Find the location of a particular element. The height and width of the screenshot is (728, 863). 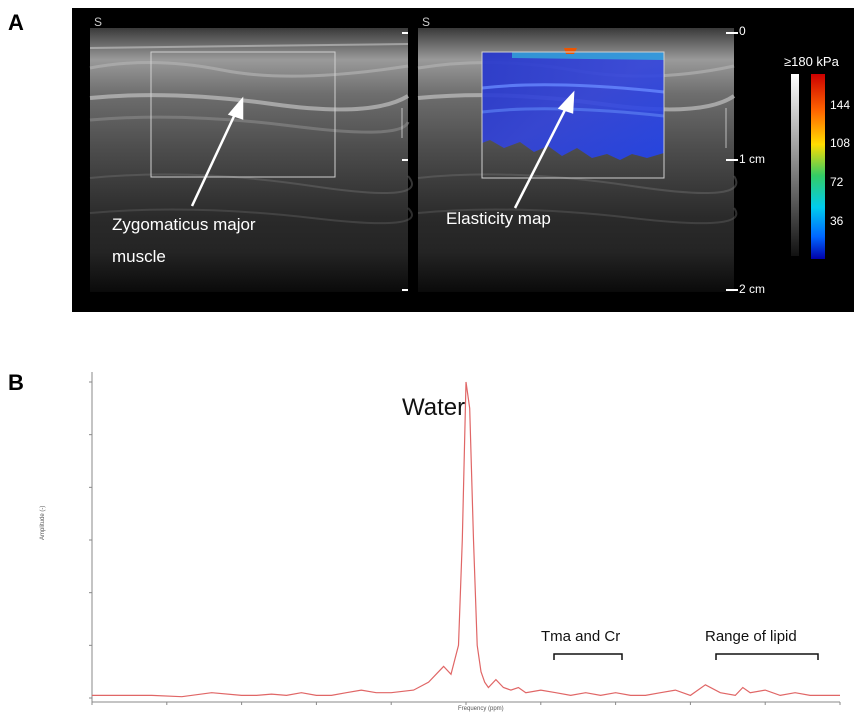

depth-scale is located at coordinates (569, 161).